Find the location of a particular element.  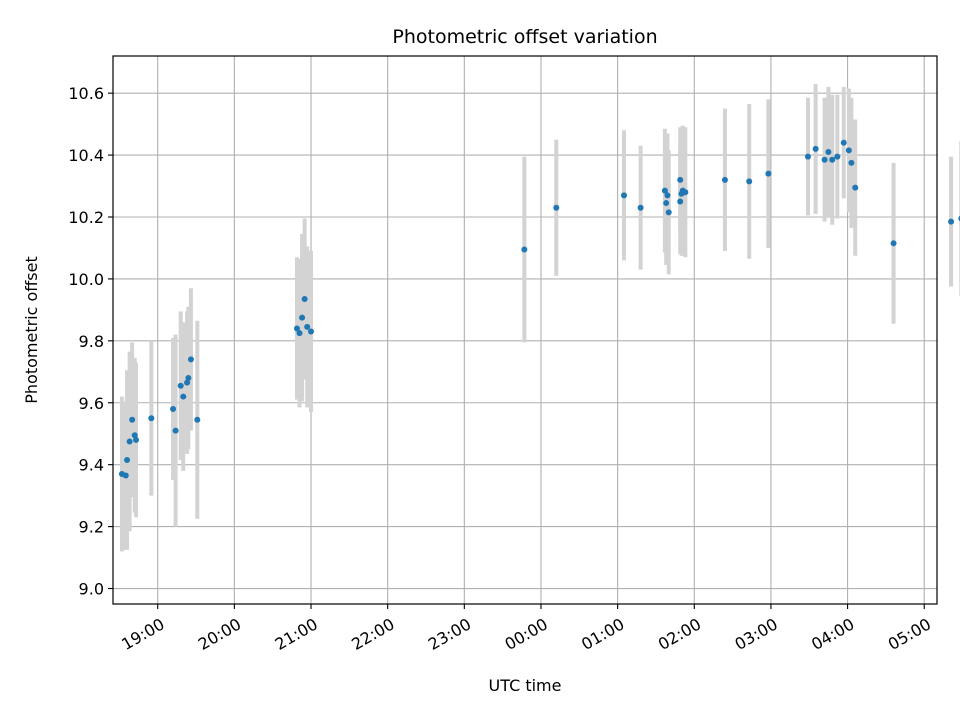

x-axis-title: UTC time is located at coordinates (525, 685).